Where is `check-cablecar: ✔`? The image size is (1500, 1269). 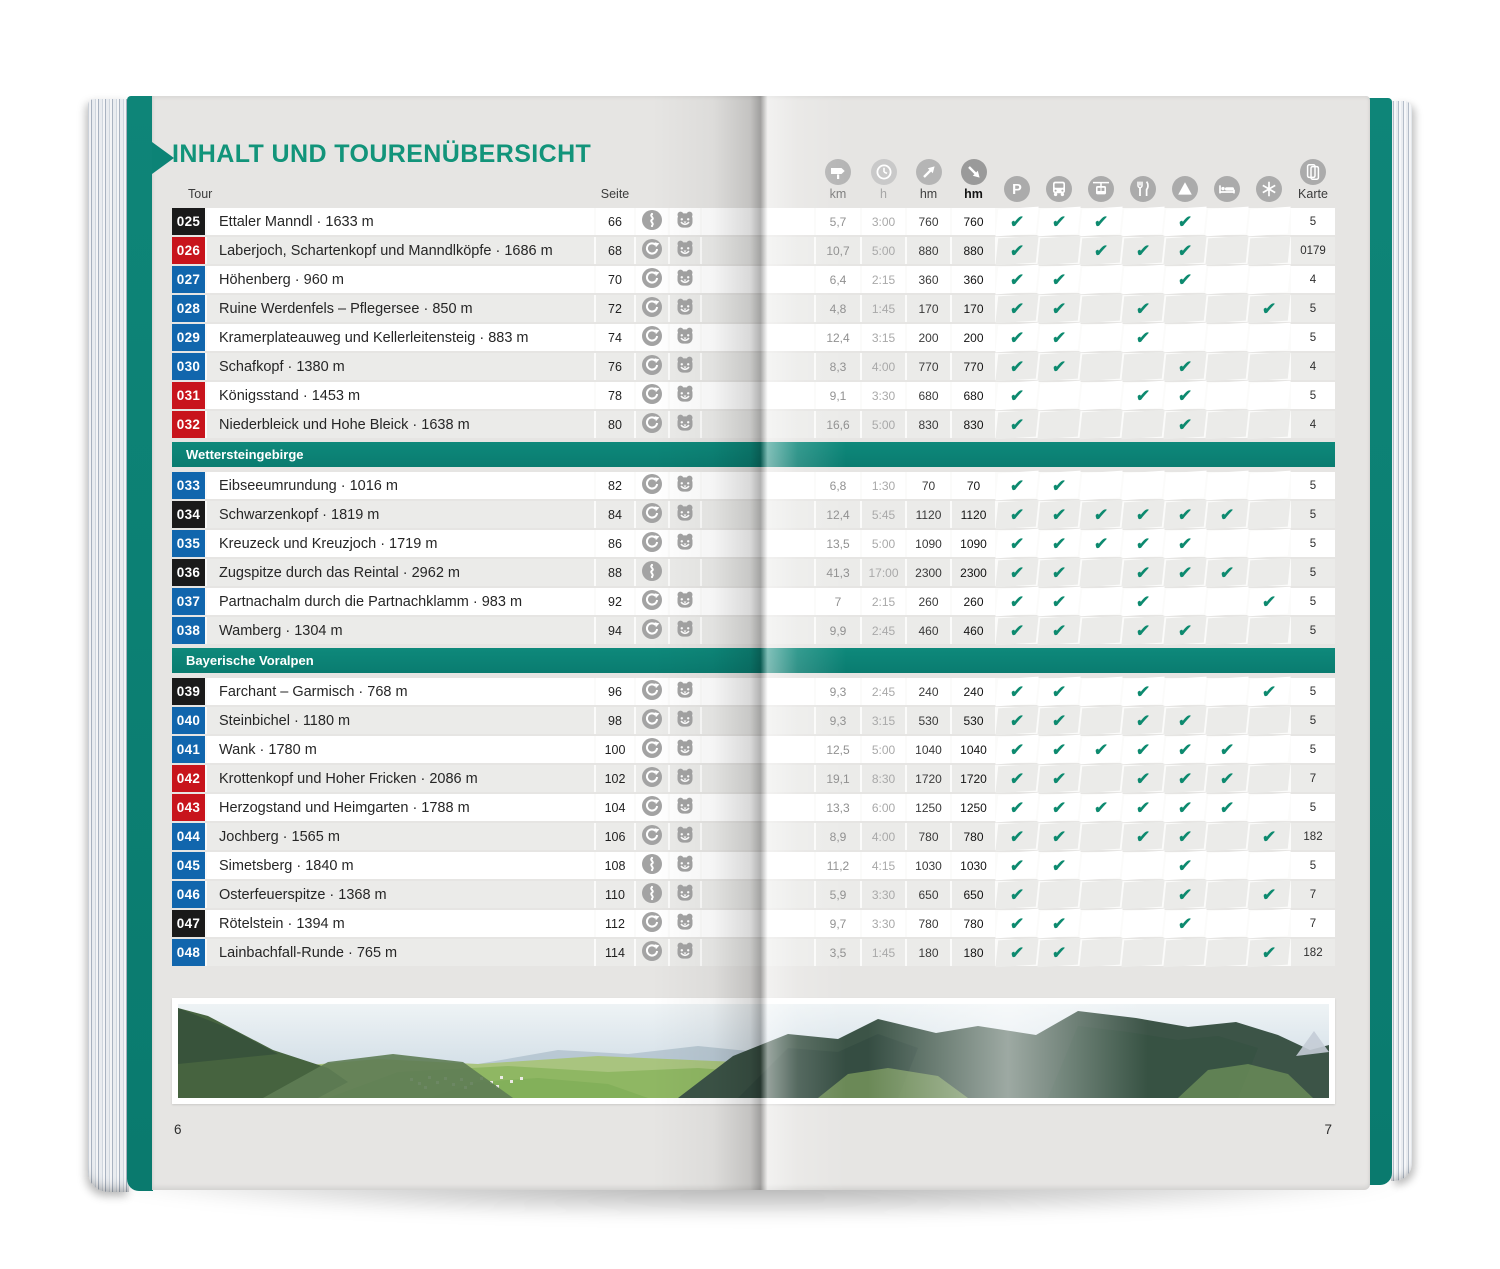
check-cablecar: ✔ is located at coordinates (1101, 250).